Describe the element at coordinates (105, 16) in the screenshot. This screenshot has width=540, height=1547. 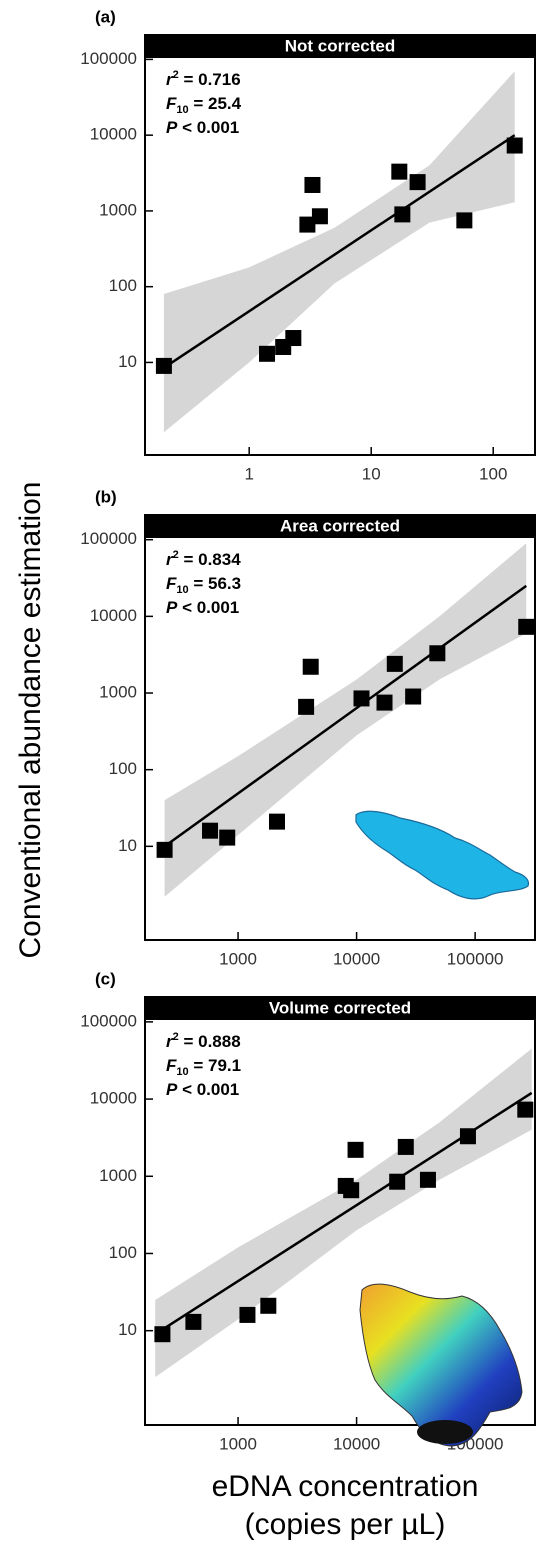
I see `panel-label: (a)` at that location.